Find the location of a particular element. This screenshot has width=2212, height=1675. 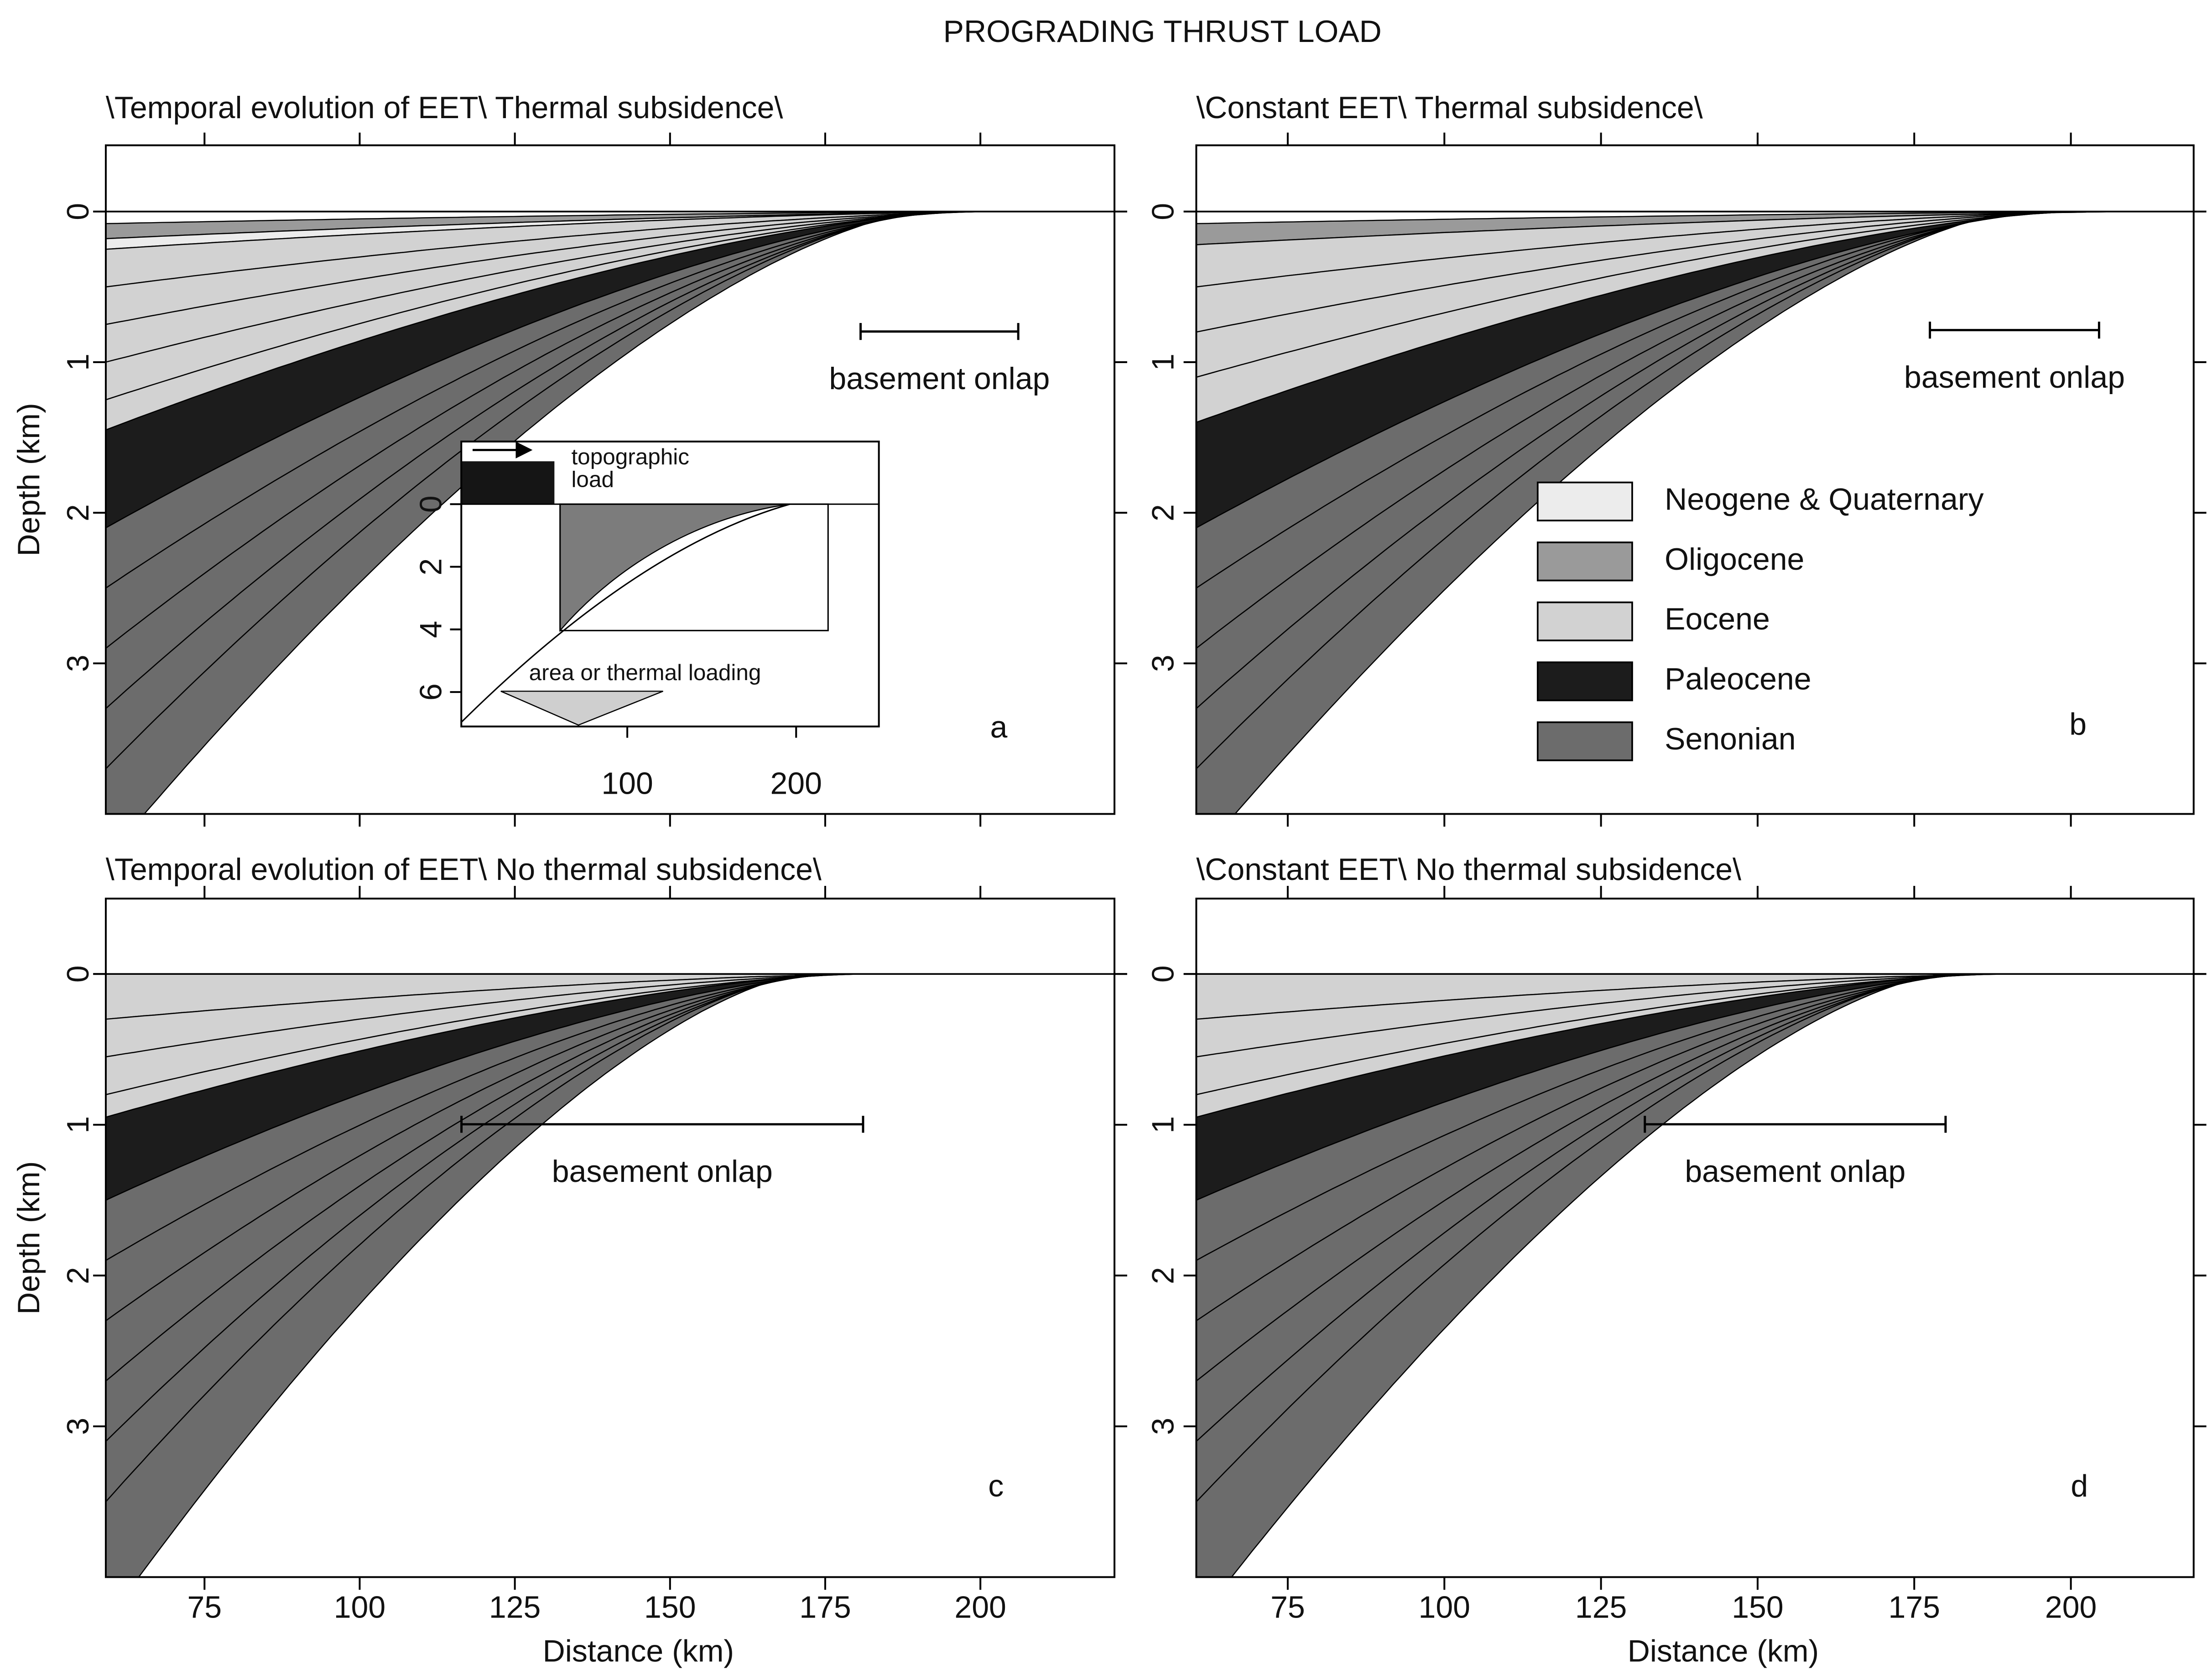

panel-label: d is located at coordinates (2079, 1486).